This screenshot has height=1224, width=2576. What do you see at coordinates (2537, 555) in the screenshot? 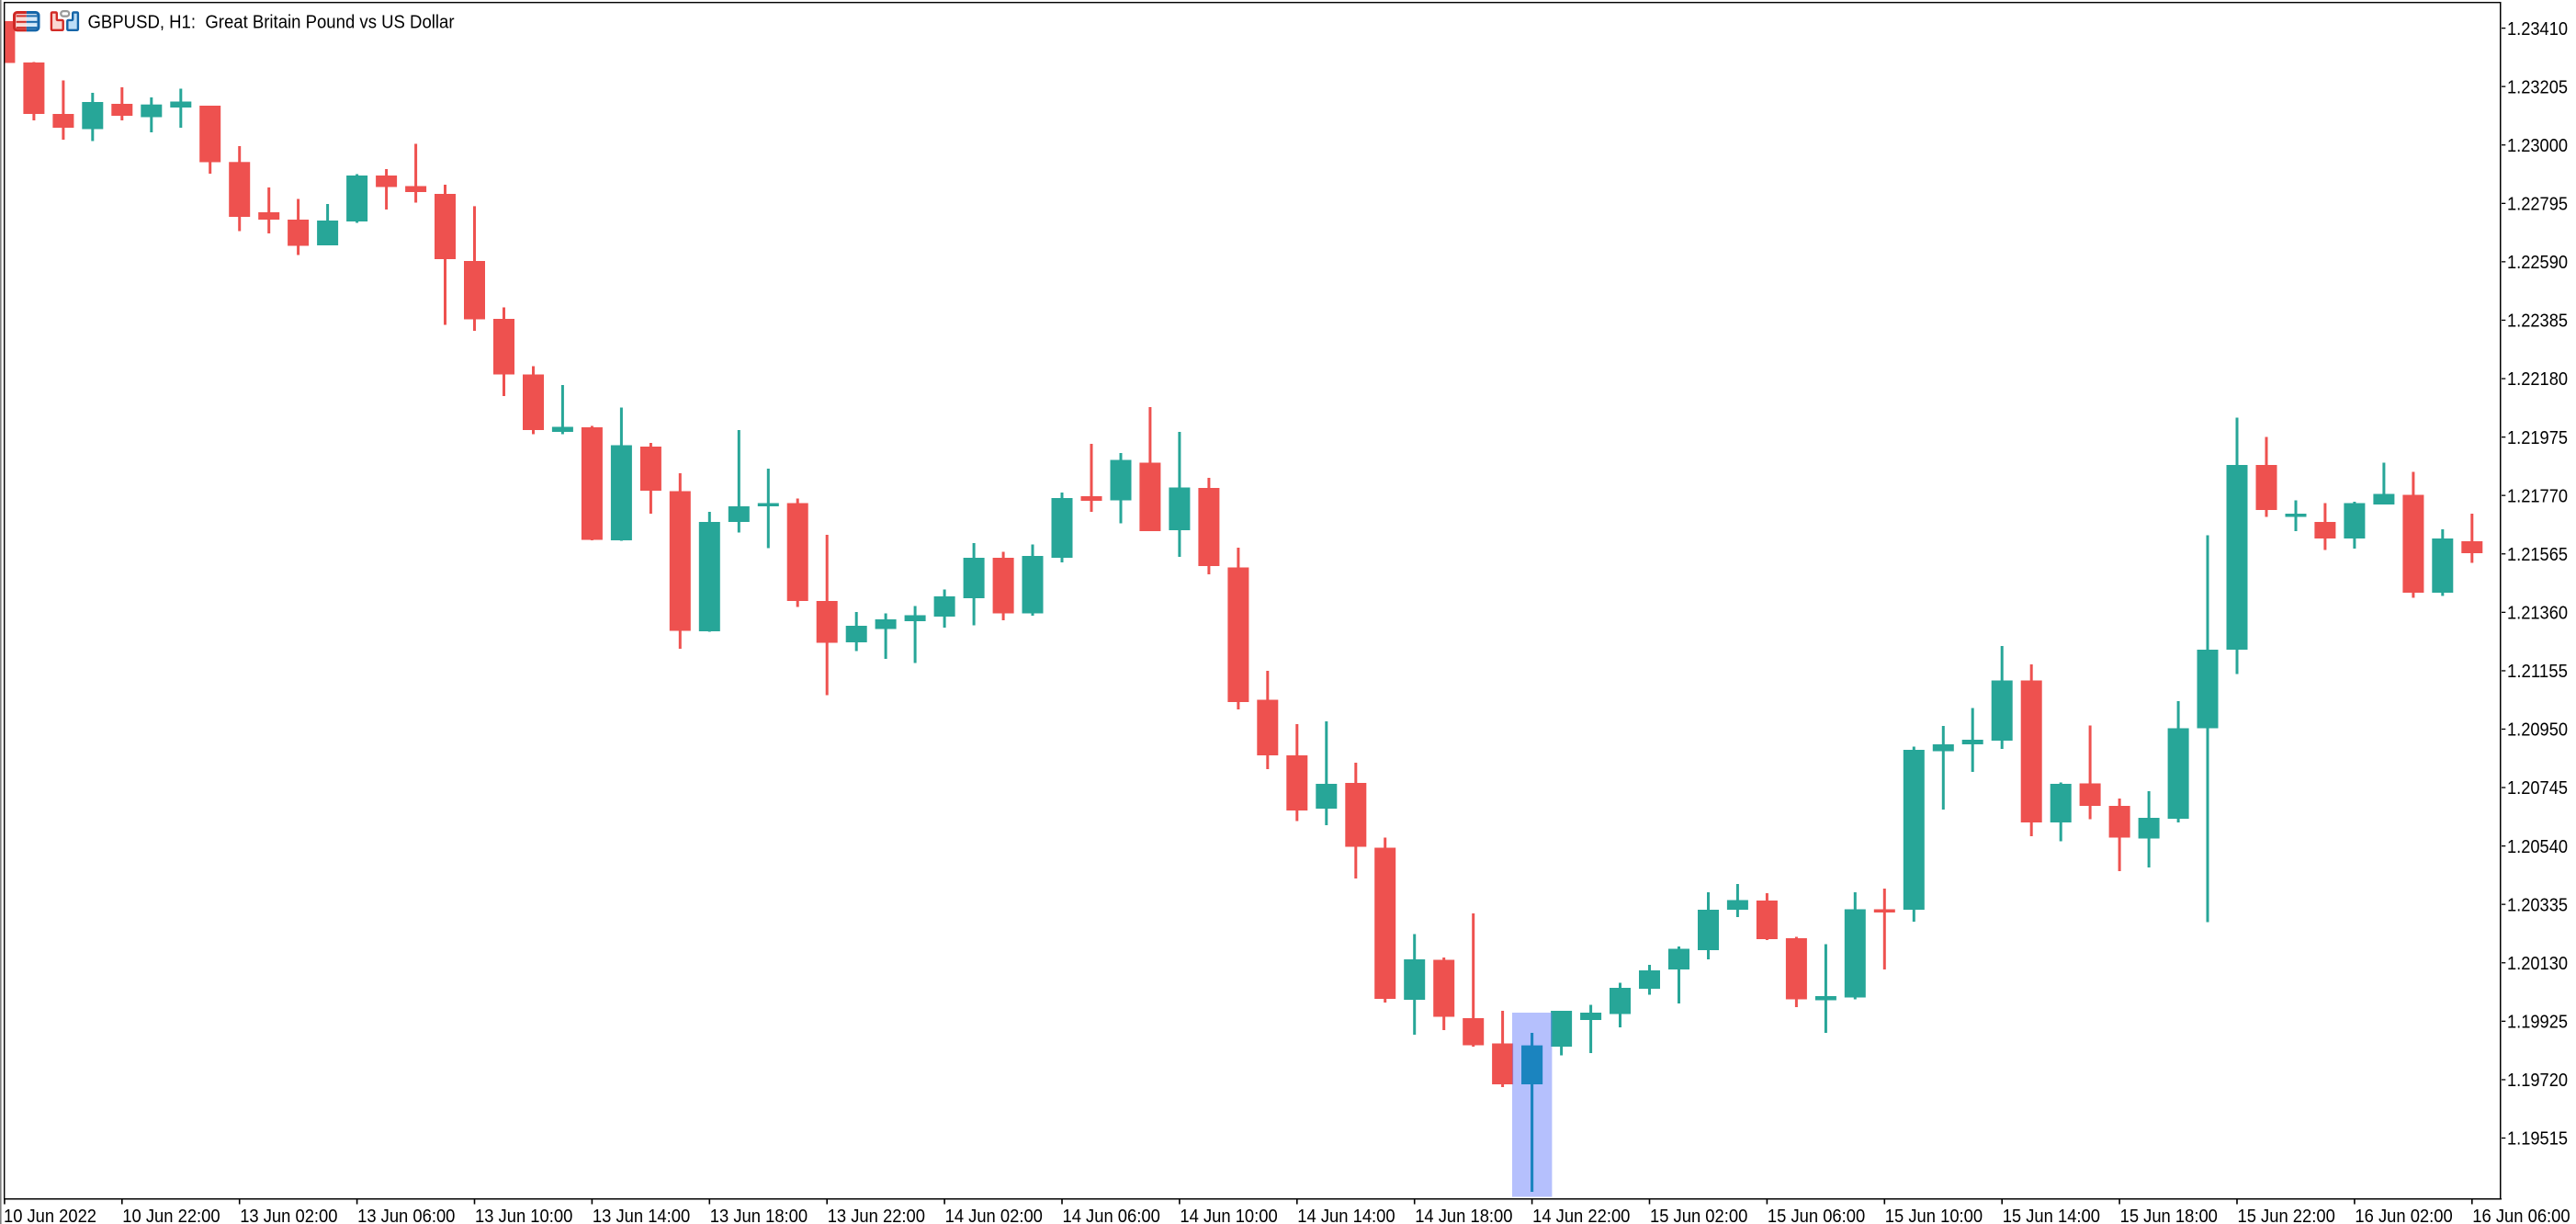
I see `svg-text: 1.21565` at bounding box center [2537, 555].